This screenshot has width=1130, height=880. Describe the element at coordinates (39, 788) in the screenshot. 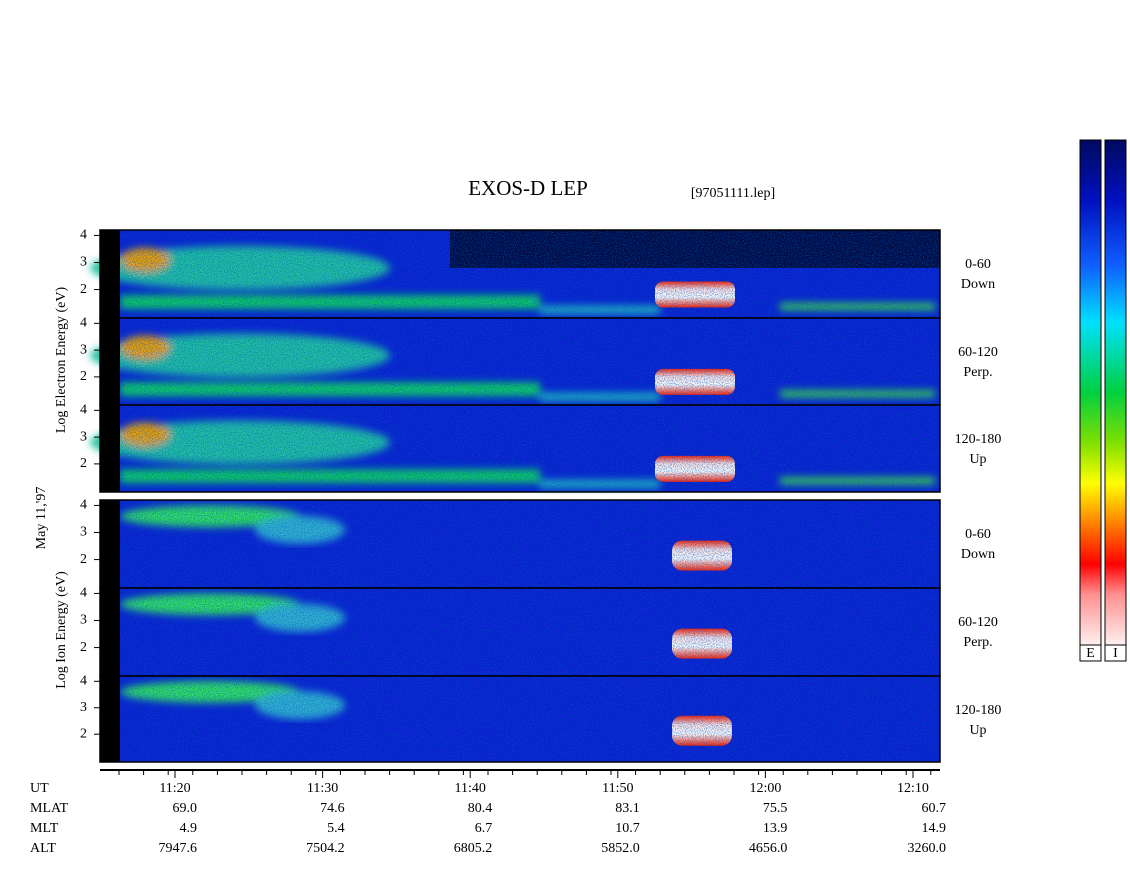

I see `ephemeris-name: UT` at that location.